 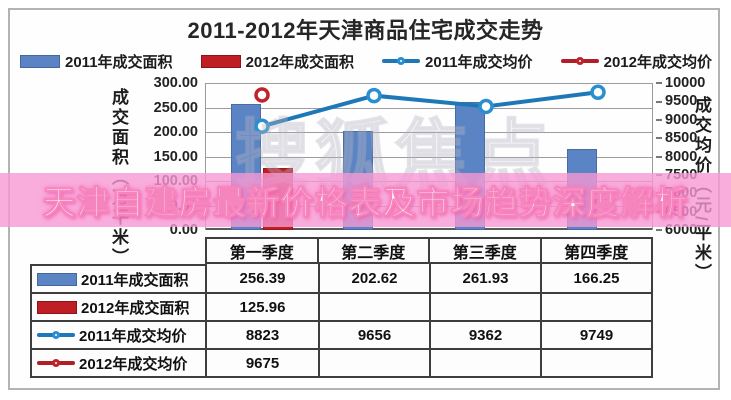 What do you see at coordinates (684, 120) in the screenshot?
I see `right-axis-tick-label: 9000` at bounding box center [684, 120].